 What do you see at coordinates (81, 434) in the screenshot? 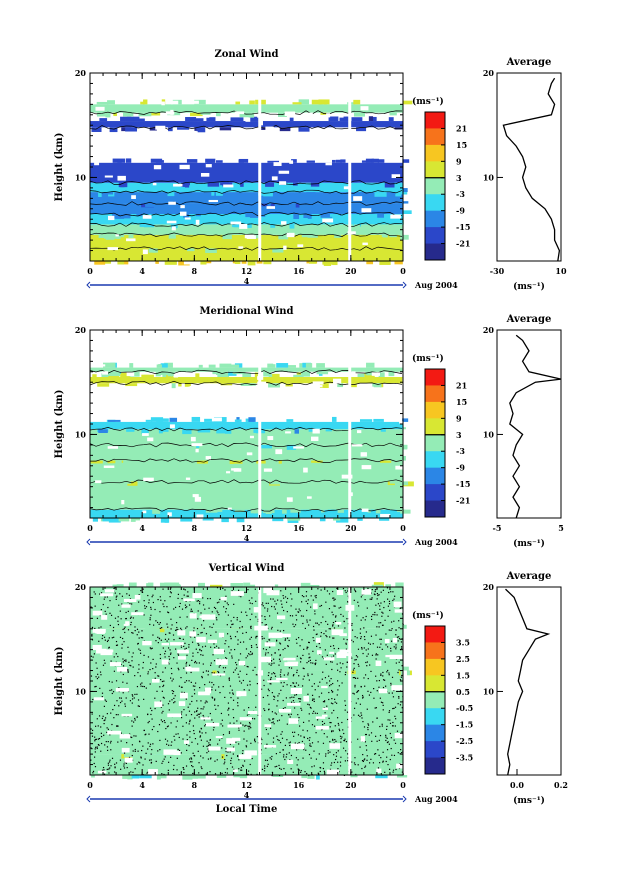
I see `y-tick-label: 10` at bounding box center [81, 434].